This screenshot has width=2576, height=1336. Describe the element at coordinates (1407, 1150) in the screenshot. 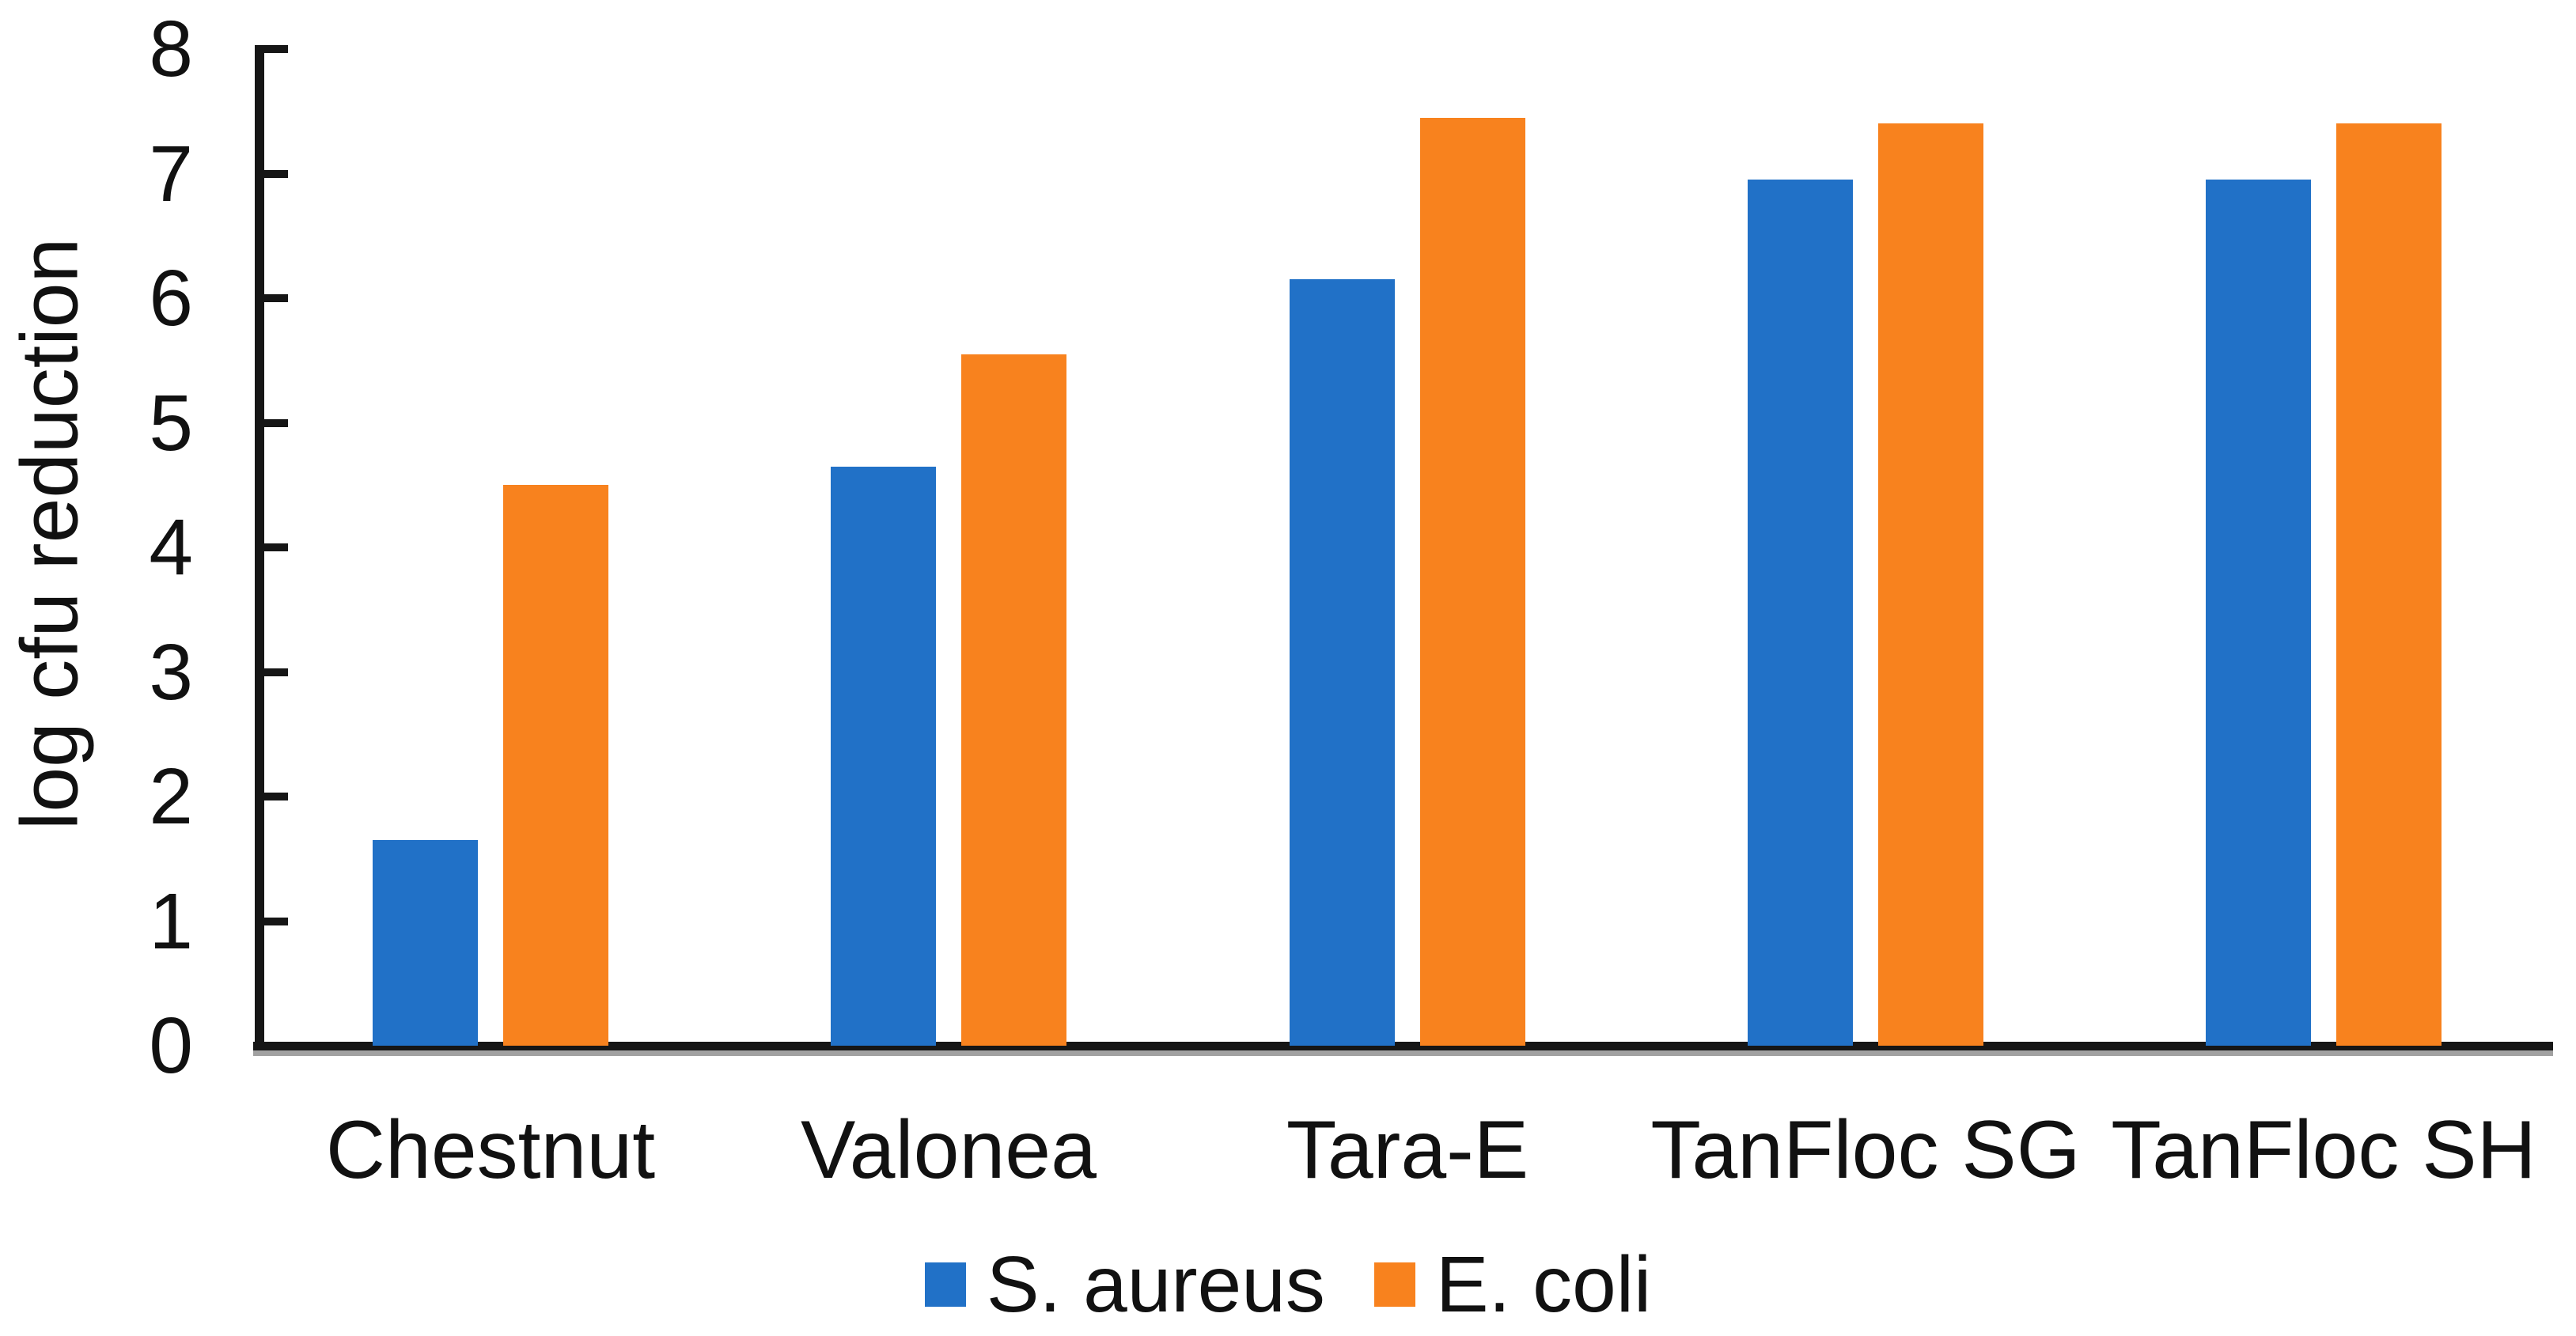

I see `x-category-label-tara-e: Tara-E` at that location.